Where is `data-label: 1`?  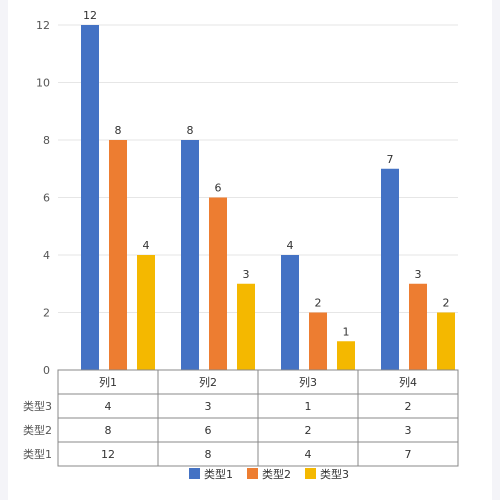
data-label: 1 is located at coordinates (346, 331).